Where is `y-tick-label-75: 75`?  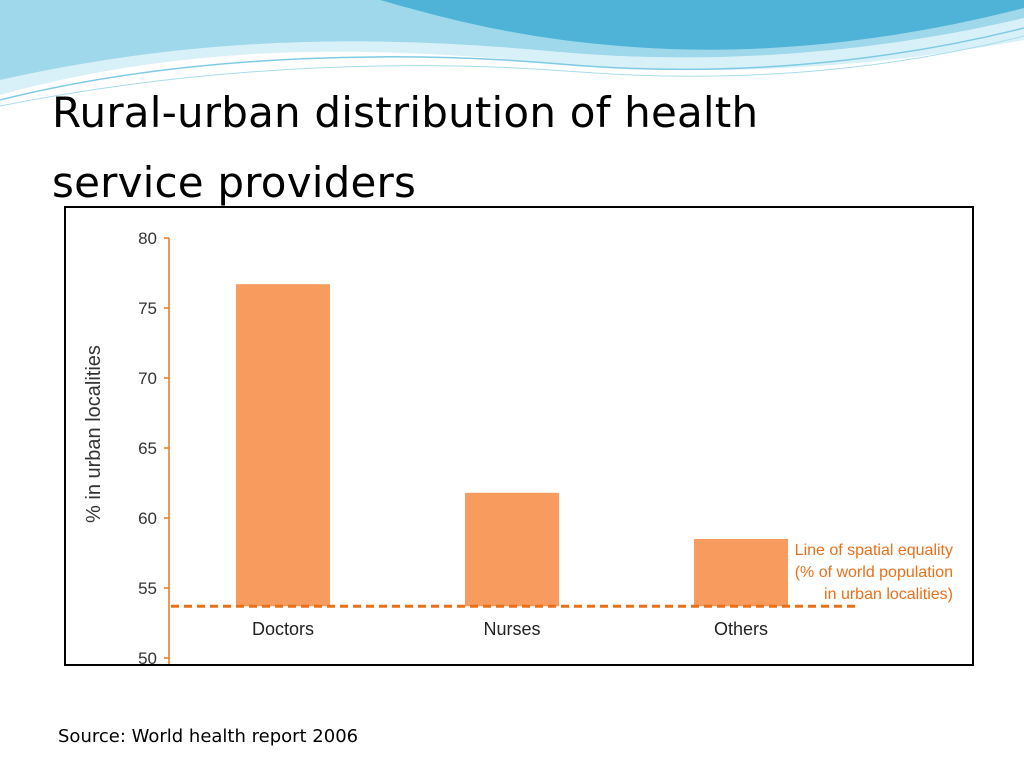 y-tick-label-75: 75 is located at coordinates (147, 308).